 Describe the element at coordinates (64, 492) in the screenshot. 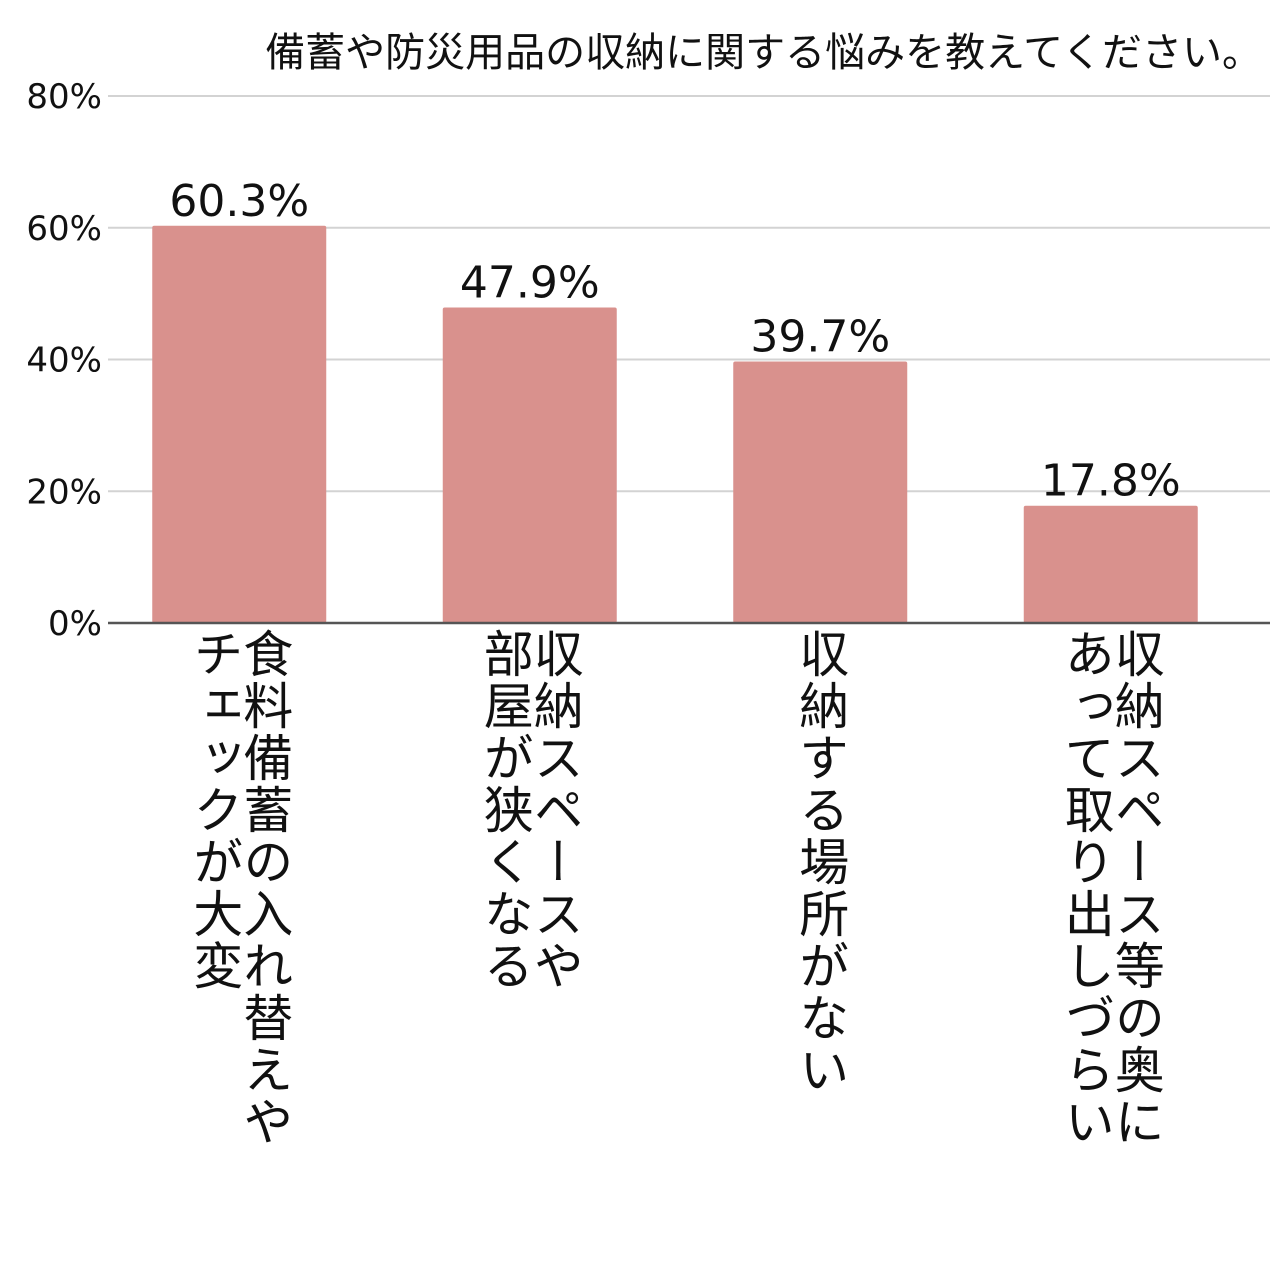

I see `y-tick-label: 20%` at that location.